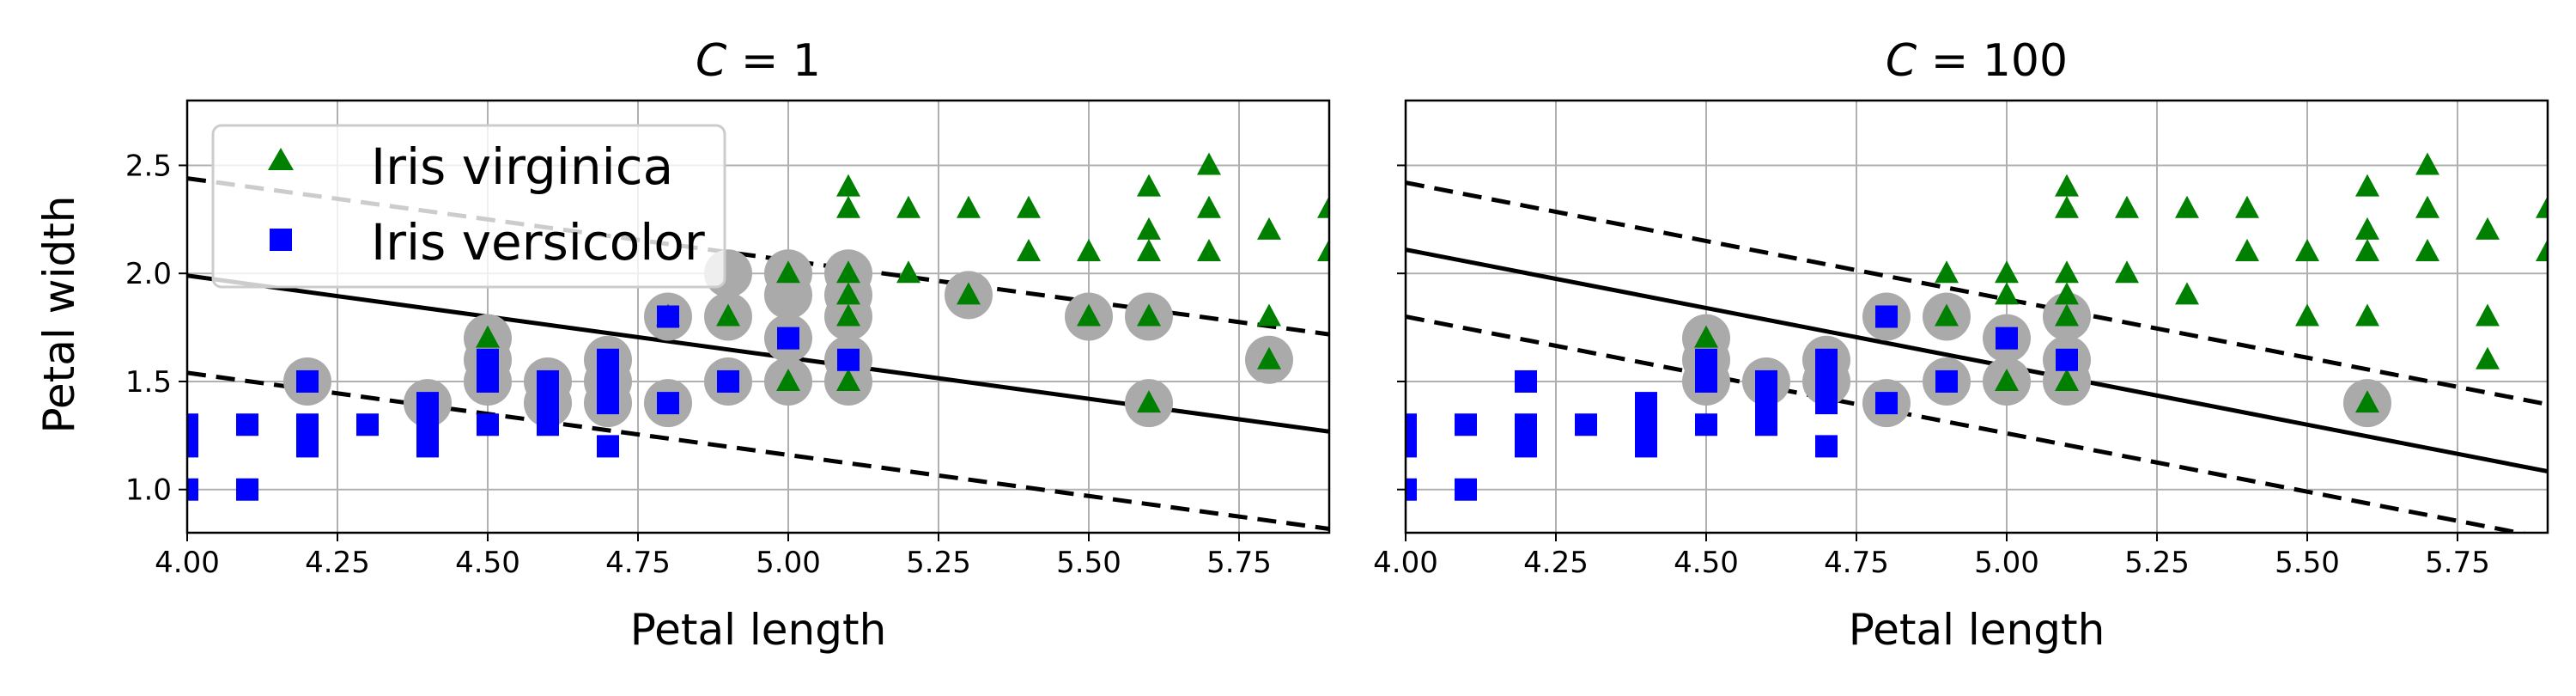 This screenshot has height=696, width=2576. I want to click on y-tick-label: 1.5, so click(148, 382).